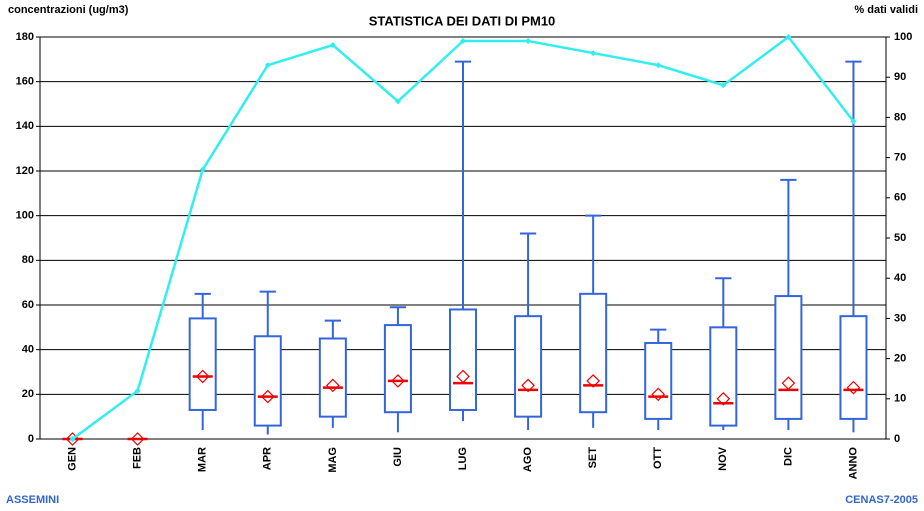 The image size is (924, 511). What do you see at coordinates (72, 459) in the screenshot?
I see `x-tick-label: GEN` at bounding box center [72, 459].